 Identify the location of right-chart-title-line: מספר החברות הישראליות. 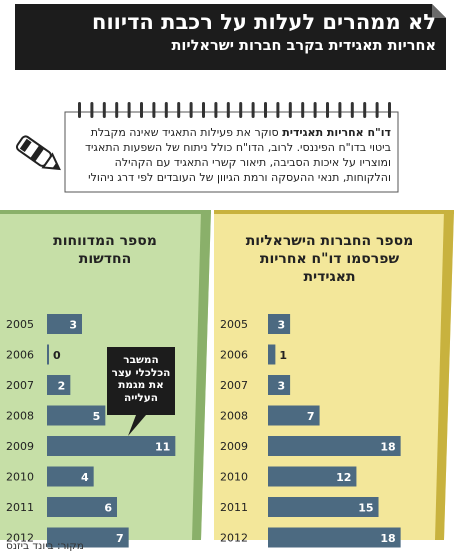
(329, 241).